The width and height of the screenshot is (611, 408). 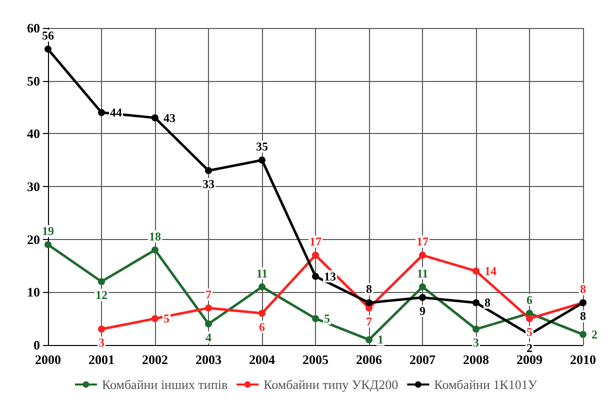 What do you see at coordinates (155, 236) in the screenshot?
I see `data-label: 18` at bounding box center [155, 236].